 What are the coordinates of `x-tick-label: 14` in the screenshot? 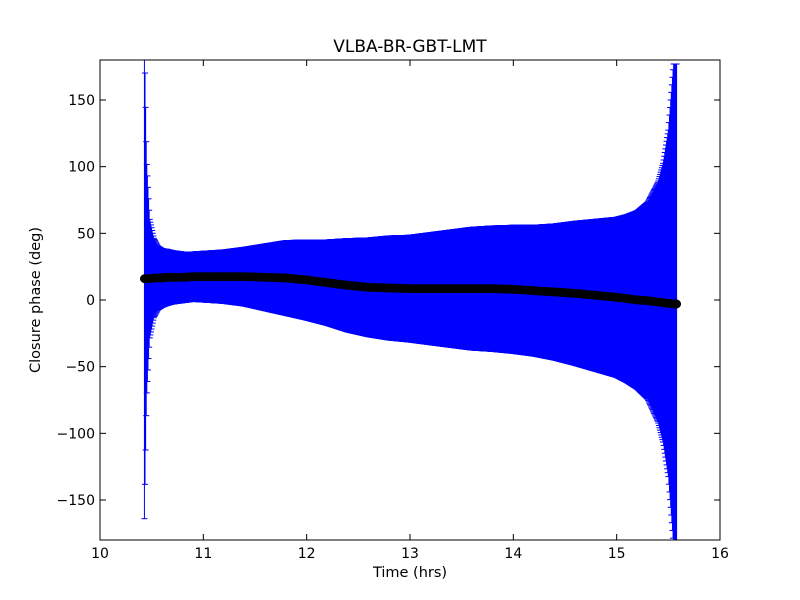 It's located at (513, 554).